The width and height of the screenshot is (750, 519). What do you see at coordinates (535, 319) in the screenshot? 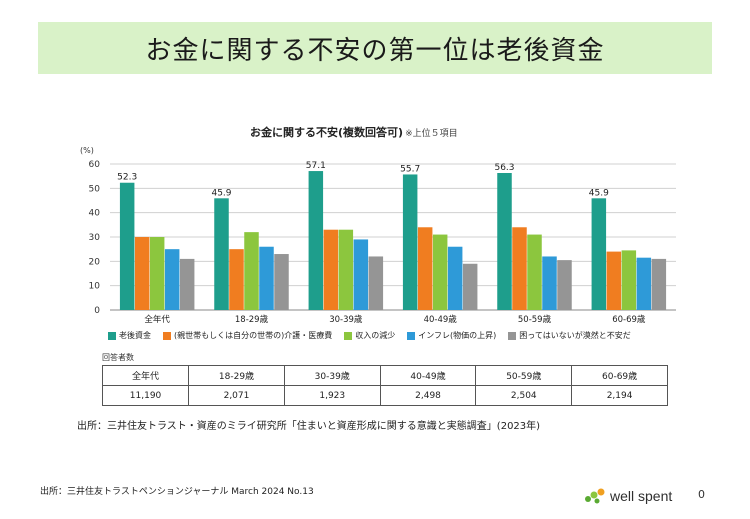
I see `x-tick-label: 50-59歳` at bounding box center [535, 319].